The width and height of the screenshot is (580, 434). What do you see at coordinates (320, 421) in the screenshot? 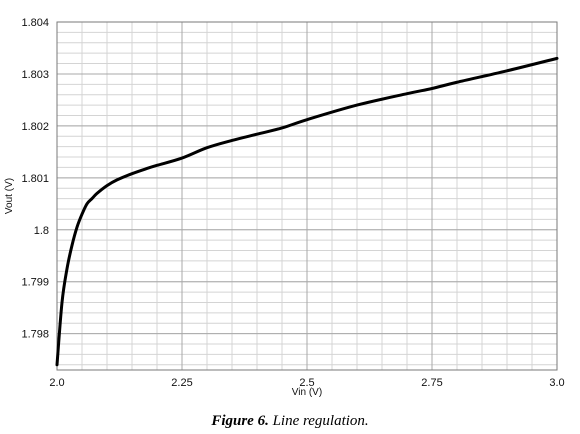
I see `figure-caption-text: Line regulation.` at bounding box center [320, 421].